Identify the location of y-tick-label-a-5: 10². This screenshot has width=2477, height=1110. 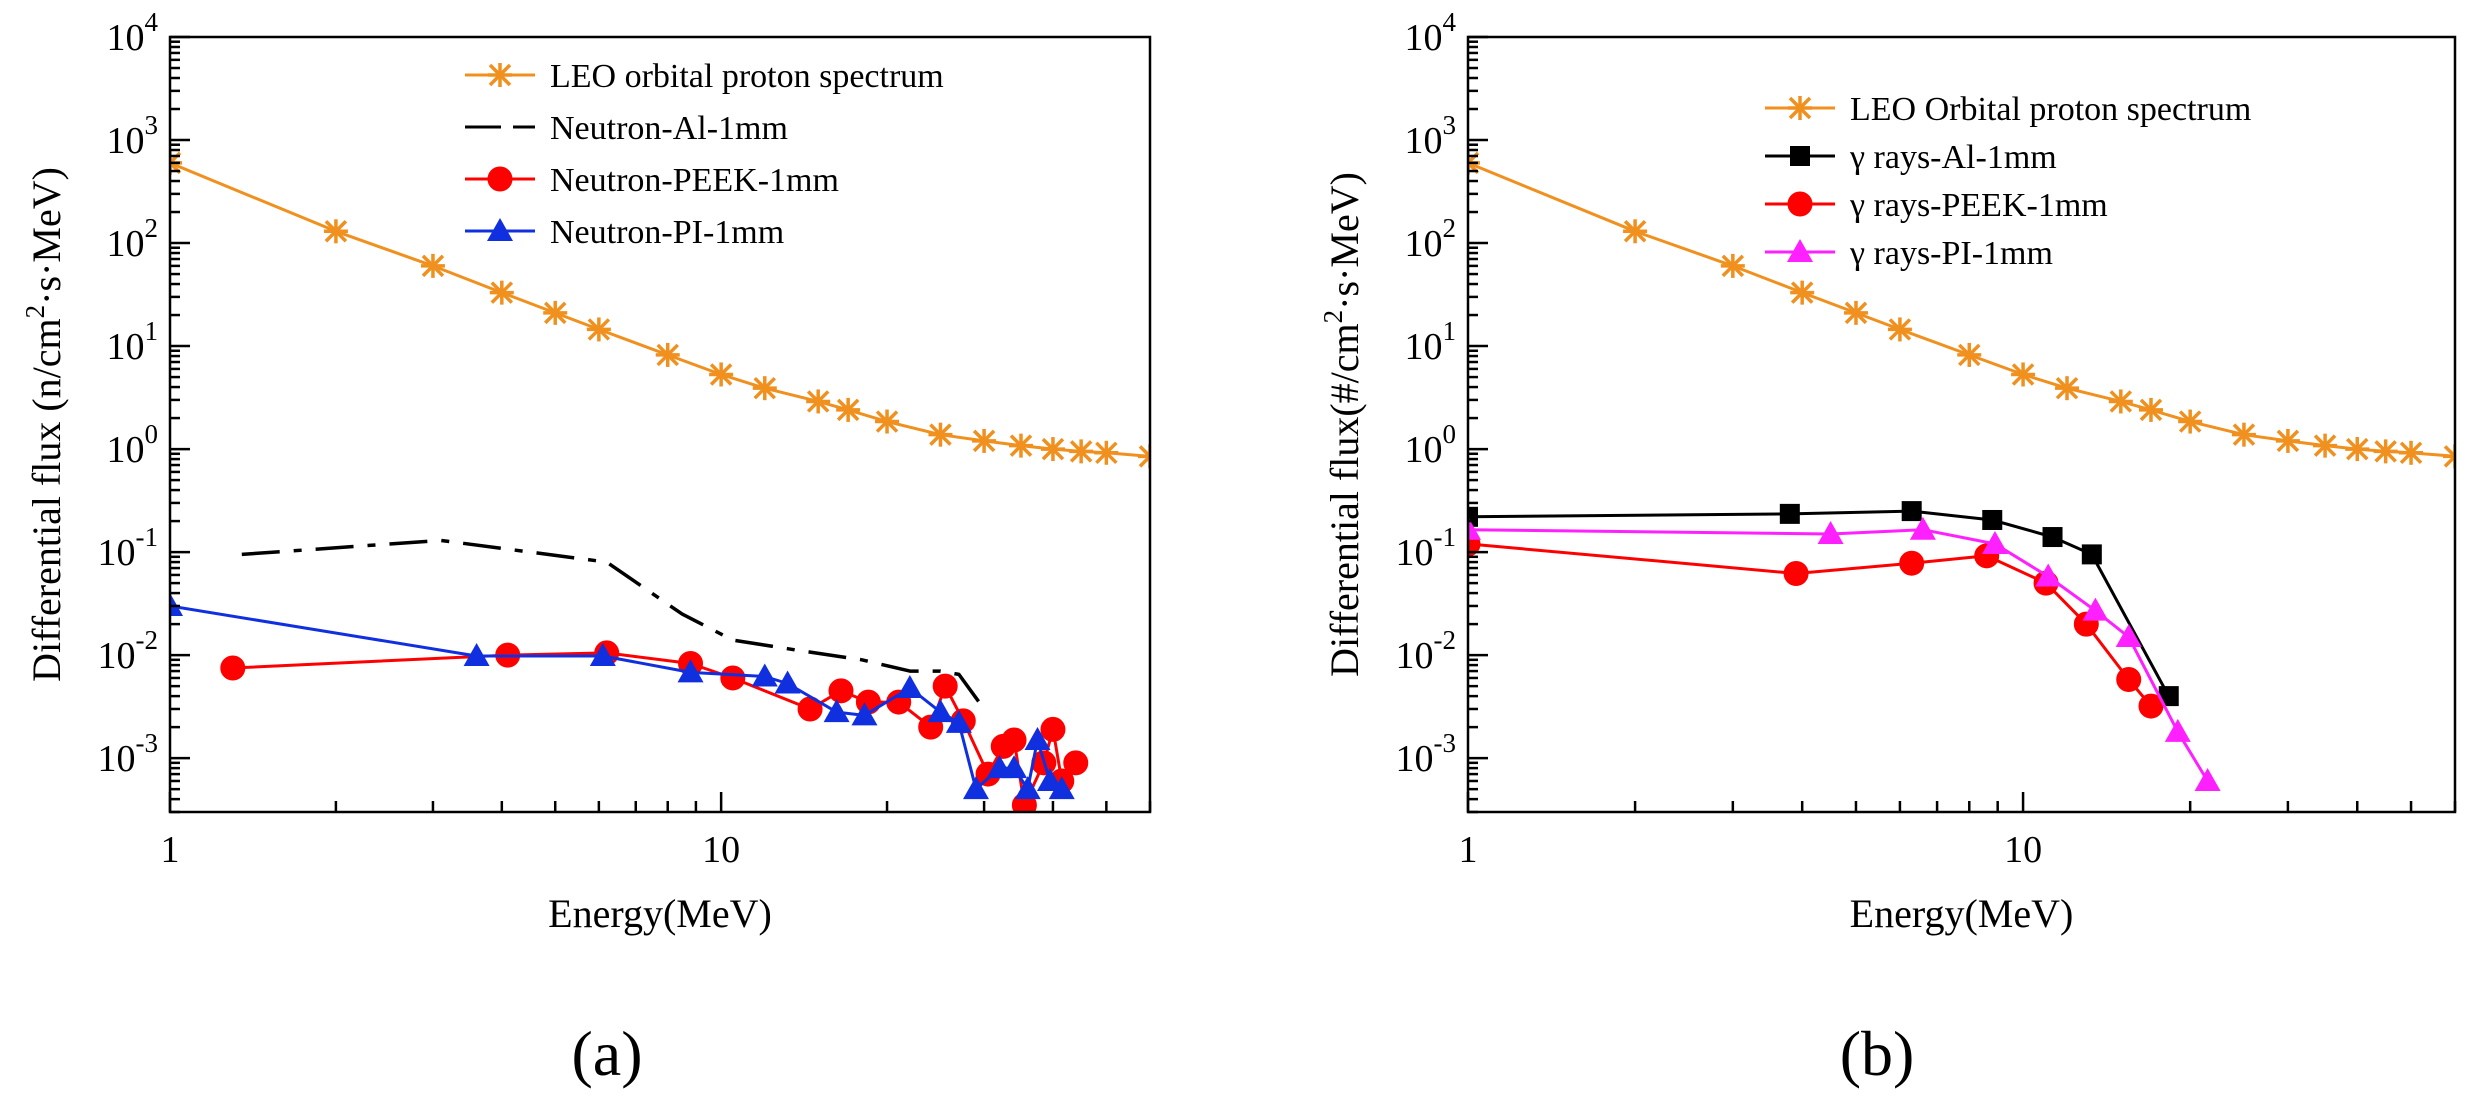
(133, 239).